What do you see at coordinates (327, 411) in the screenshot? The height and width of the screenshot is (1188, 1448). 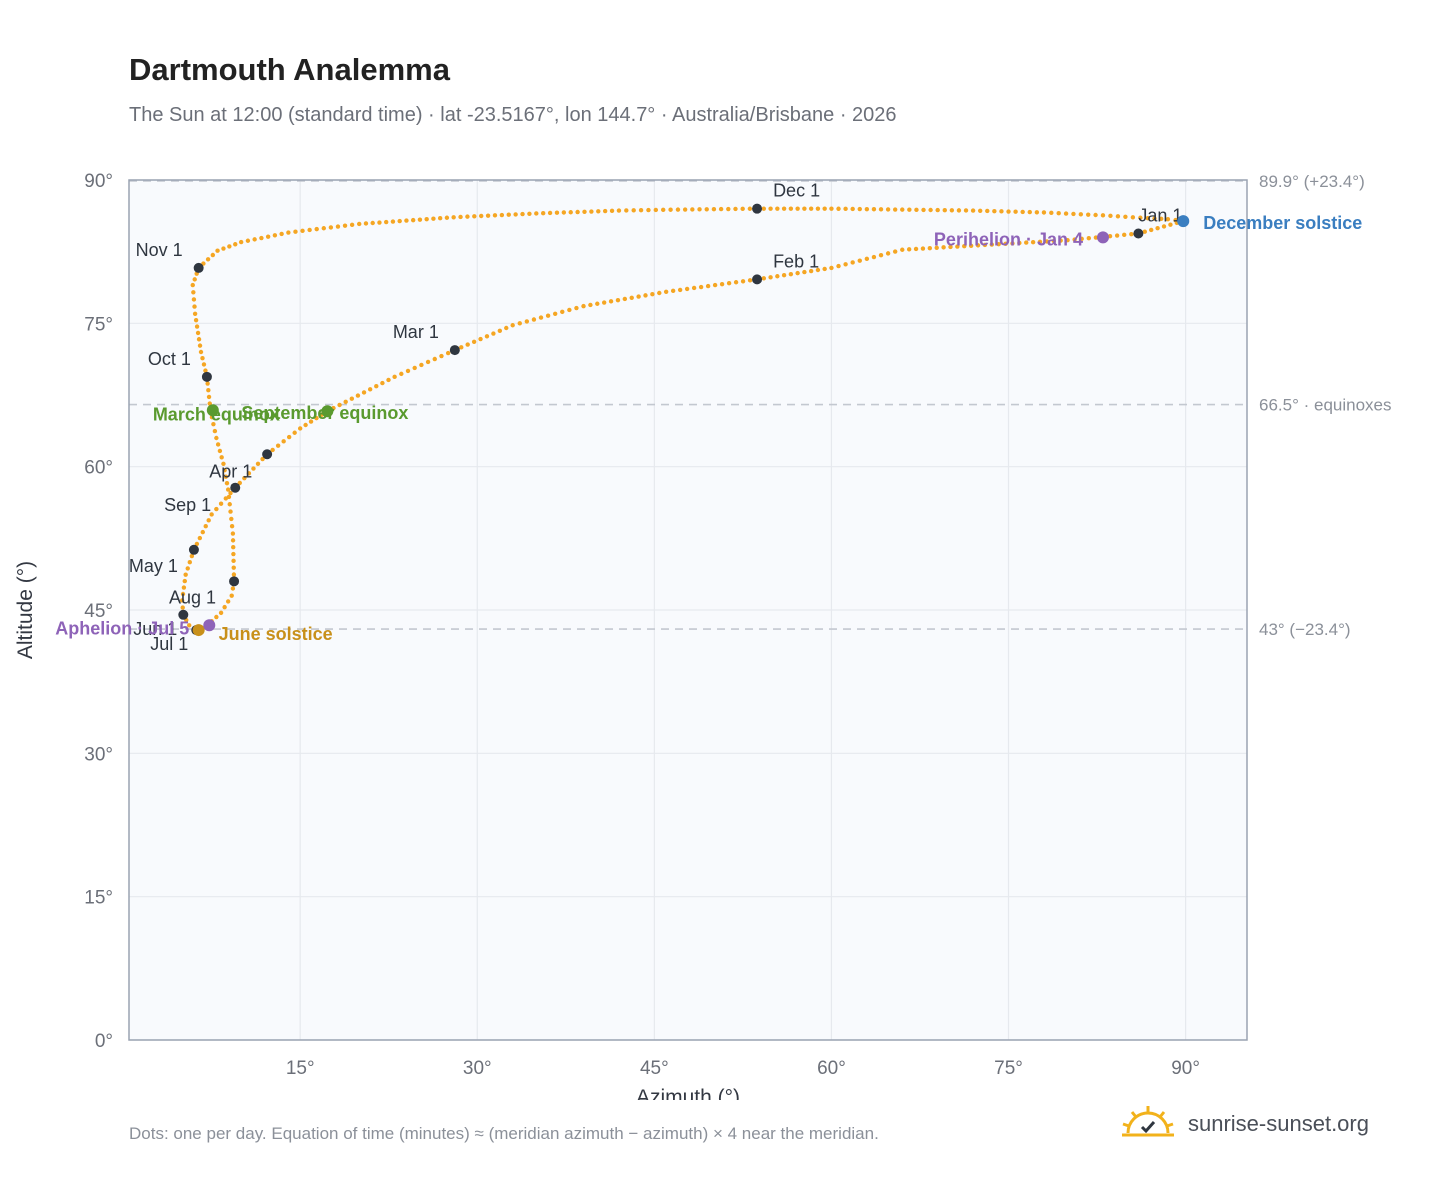 I see `event-marker` at bounding box center [327, 411].